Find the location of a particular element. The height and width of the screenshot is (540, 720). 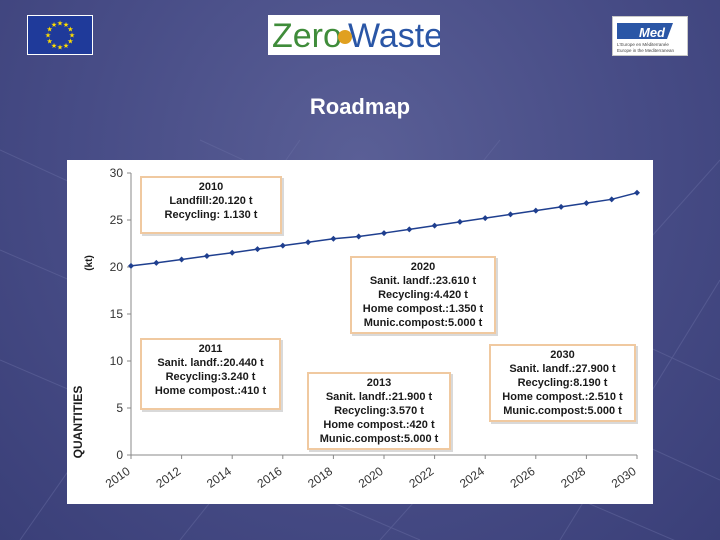

annotation-line: Recycling:3.570 t is located at coordinates (379, 411).